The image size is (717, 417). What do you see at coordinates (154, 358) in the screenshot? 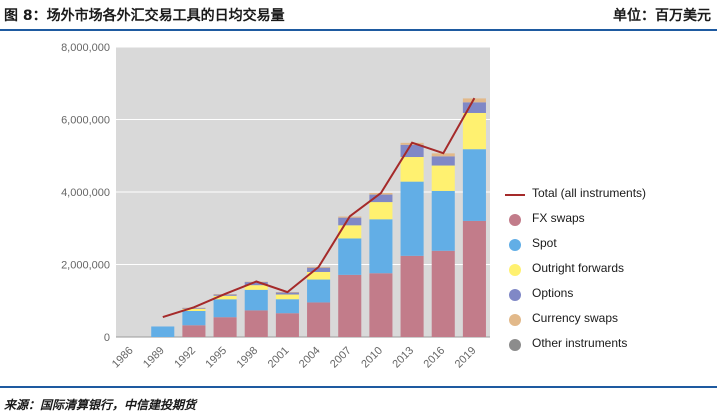
I see `x-tick-label: 1989` at bounding box center [154, 358].